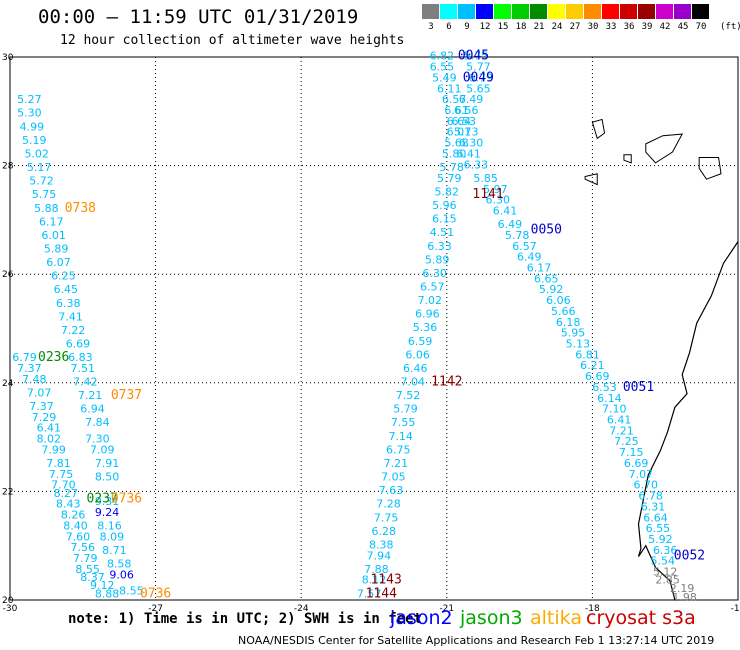 This screenshot has height=650, width=740. What do you see at coordinates (8, 384) in the screenshot?
I see `lat-tick-label: 24` at bounding box center [8, 384].